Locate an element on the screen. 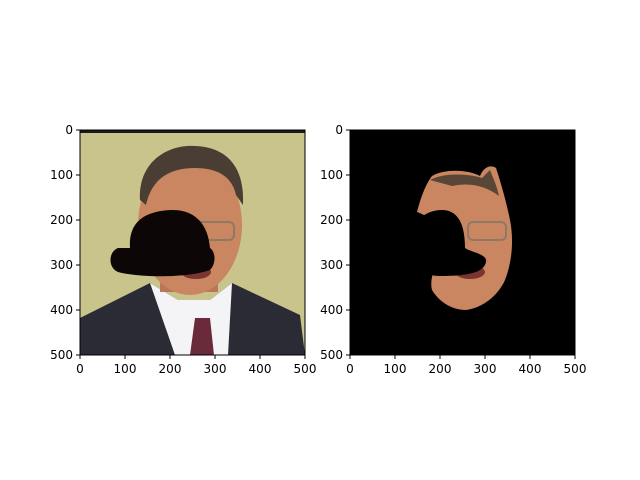 The height and width of the screenshot is (480, 640). left-xtick-label: 400 is located at coordinates (260, 369).